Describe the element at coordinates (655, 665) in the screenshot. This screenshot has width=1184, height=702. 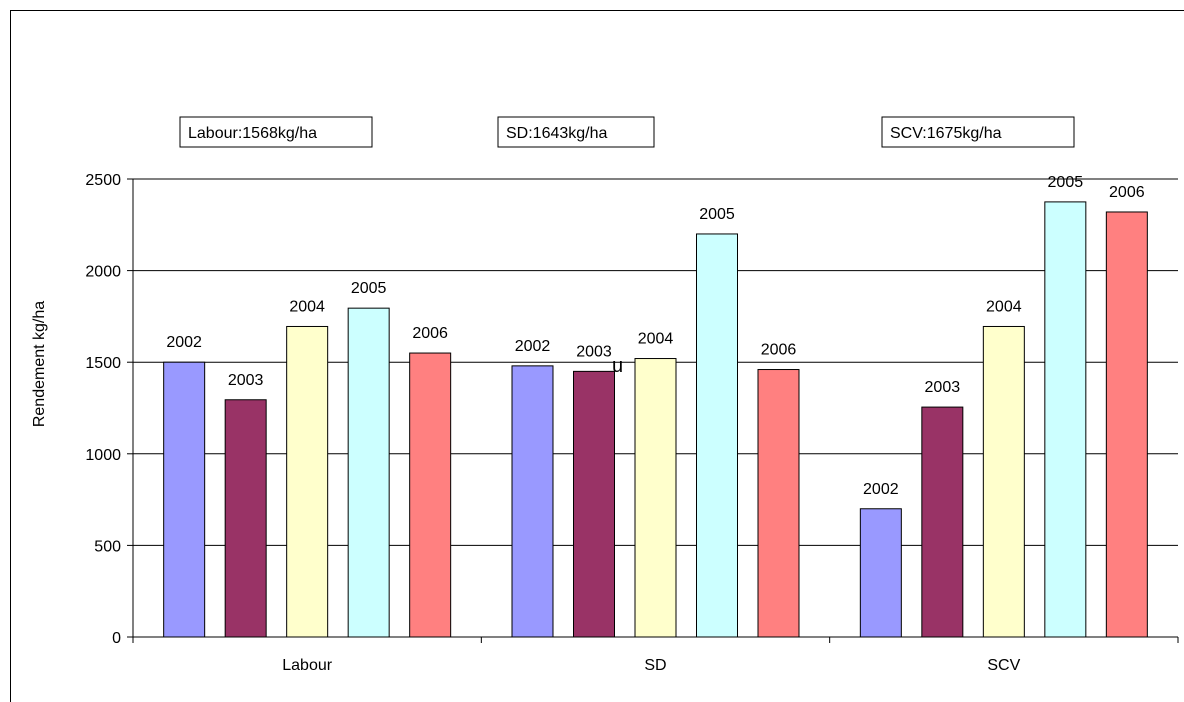
I see `x-category-label: SD` at that location.